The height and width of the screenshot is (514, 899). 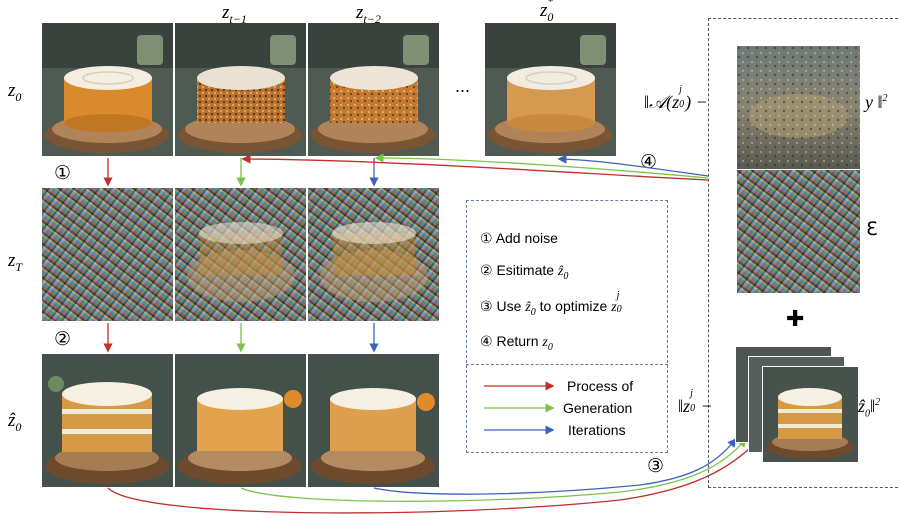 What do you see at coordinates (597, 430) in the screenshot?
I see `legend-label-iterations: Iterations` at bounding box center [597, 430].